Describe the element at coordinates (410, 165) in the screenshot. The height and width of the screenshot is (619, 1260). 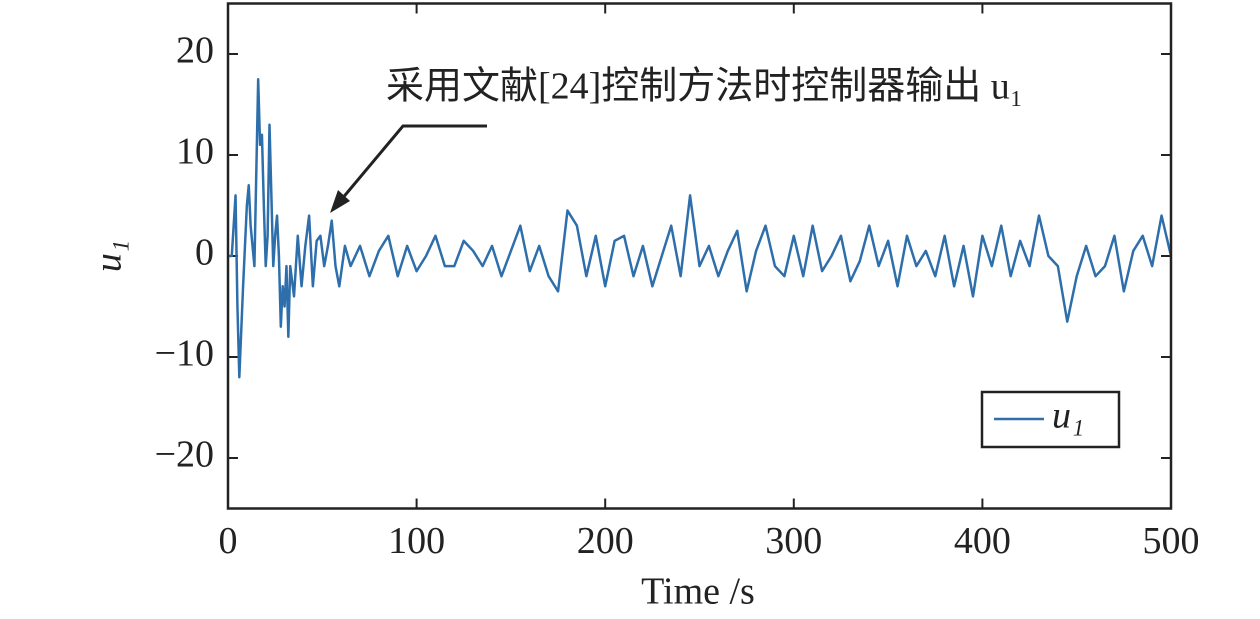
I see `annotation-arrow` at that location.